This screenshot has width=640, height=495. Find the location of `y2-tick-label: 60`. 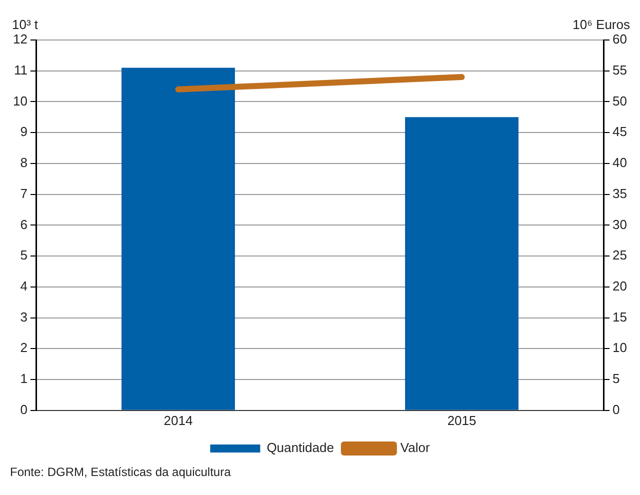

y2-tick-label: 60 is located at coordinates (620, 39).